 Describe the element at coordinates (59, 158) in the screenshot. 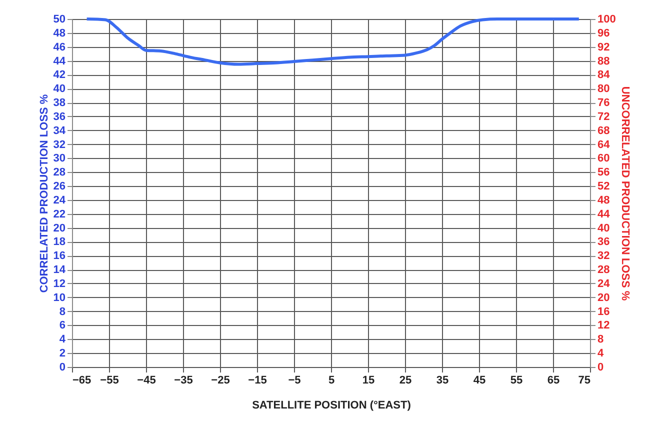

I see `y-tick-label: 30` at that location.